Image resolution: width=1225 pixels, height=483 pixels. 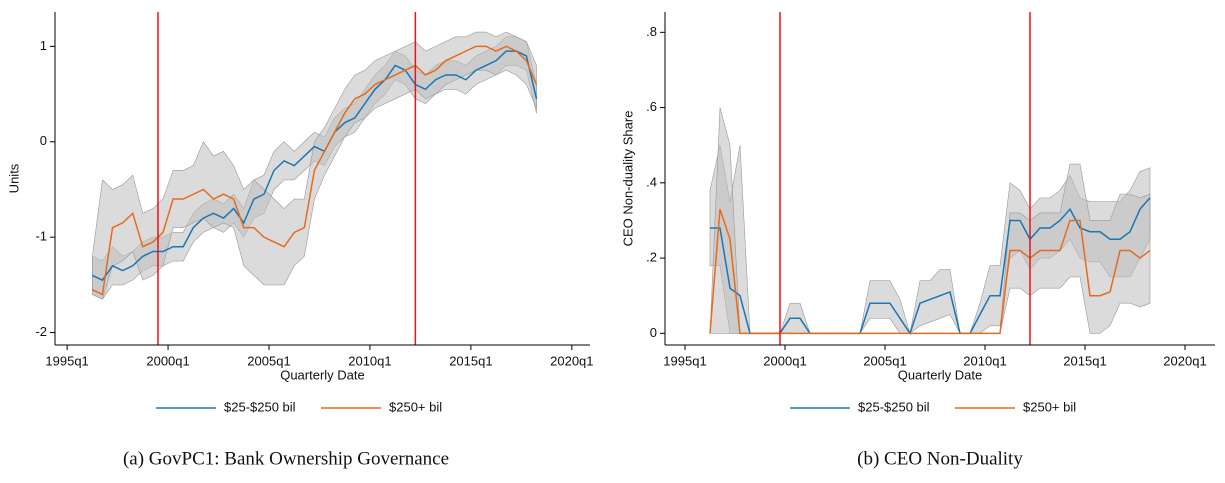 I want to click on y-tick-label: .4, so click(x=651, y=181).